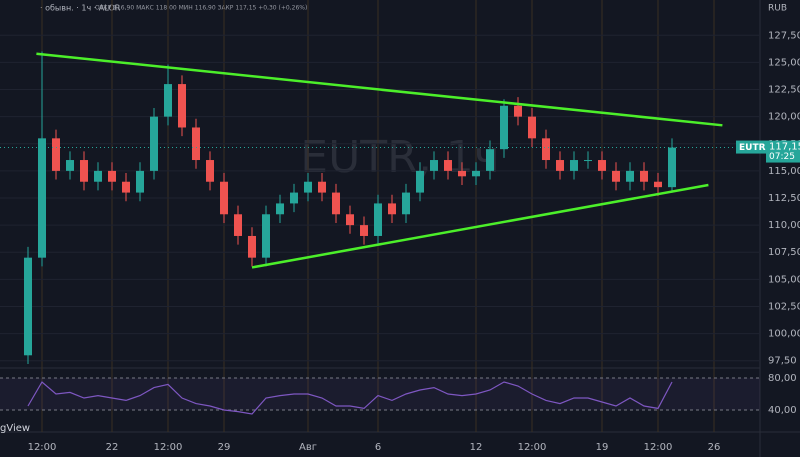 The width and height of the screenshot is (800, 457). What do you see at coordinates (399, 157) in the screenshot?
I see `watermark: EUTR, 1ч` at bounding box center [399, 157].